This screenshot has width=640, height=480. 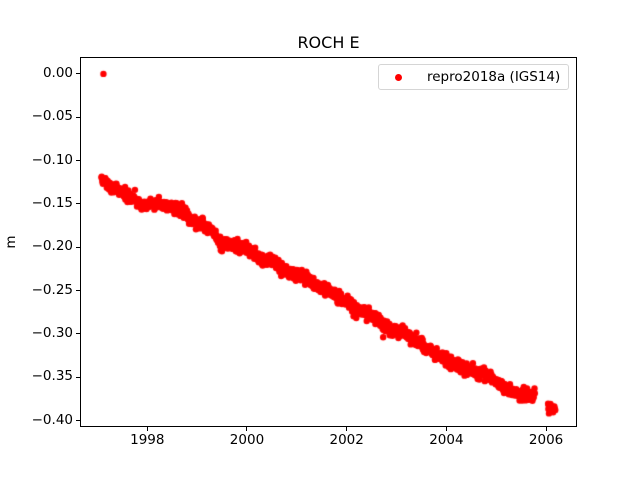 I want to click on y-tick-label: −0.35, so click(x=52, y=376).